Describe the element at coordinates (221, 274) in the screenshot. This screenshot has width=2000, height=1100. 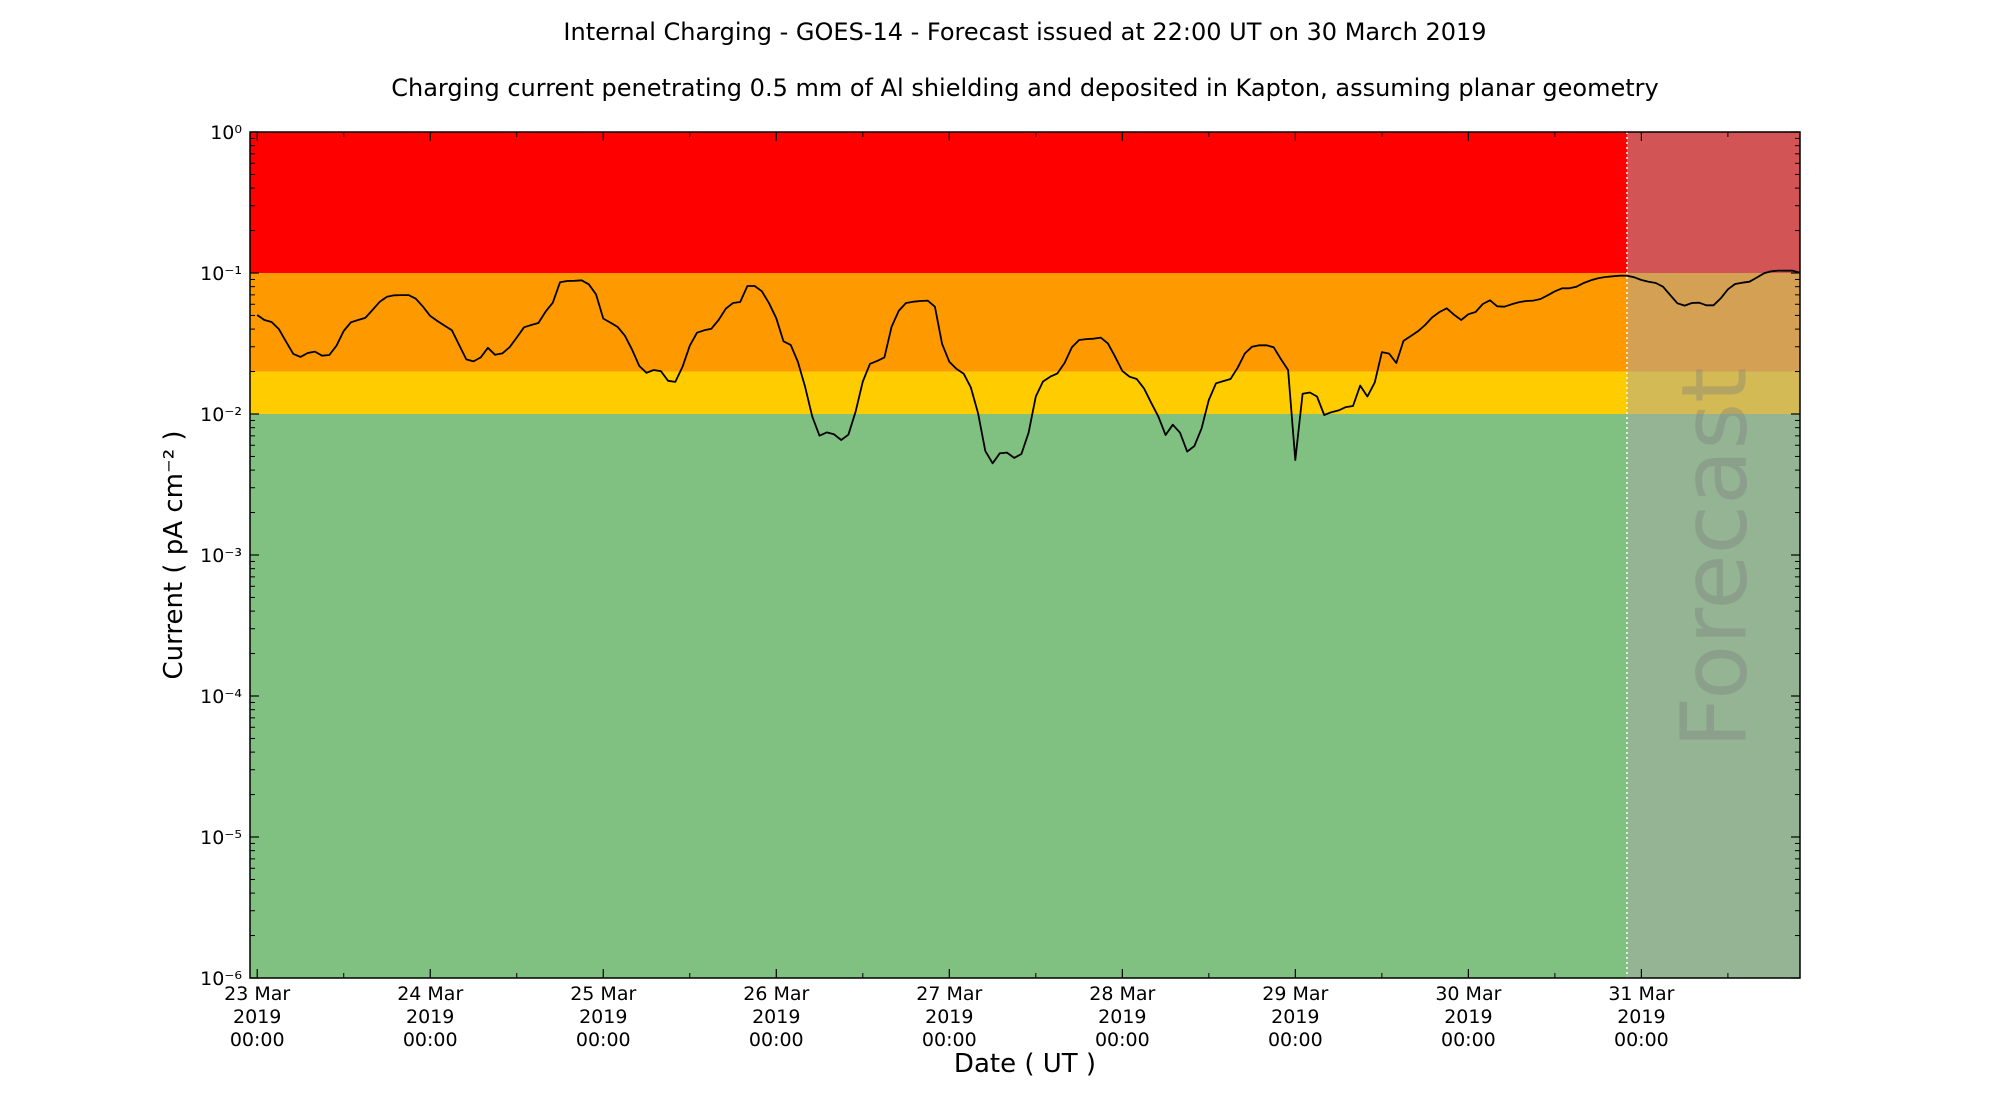
I see `y-tick-label: 10⁻¹` at that location.